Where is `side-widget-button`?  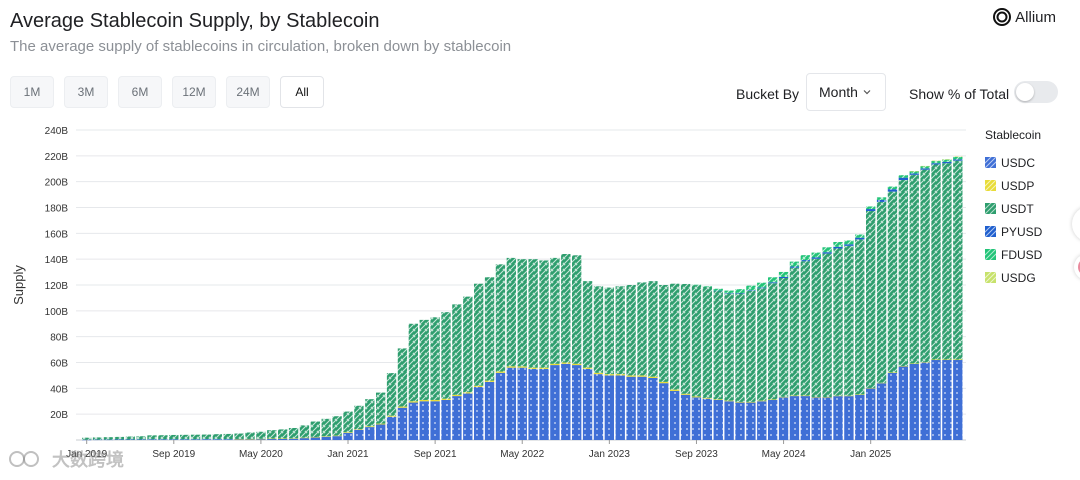 side-widget-button is located at coordinates (1076, 224).